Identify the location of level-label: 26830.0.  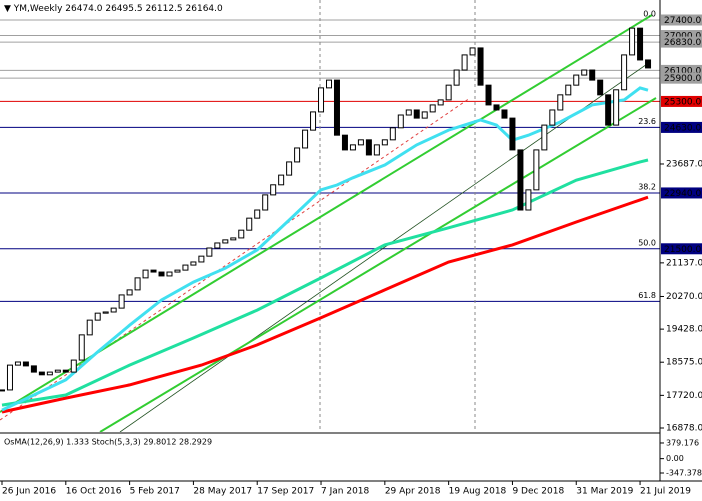
(682, 43).